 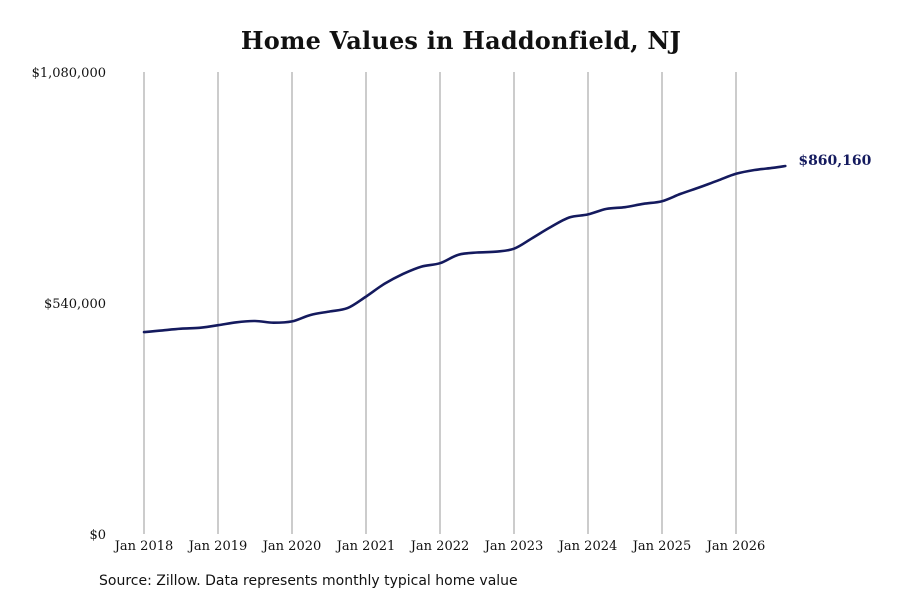 I want to click on x-tick-label: Jan 2023, so click(x=513, y=546).